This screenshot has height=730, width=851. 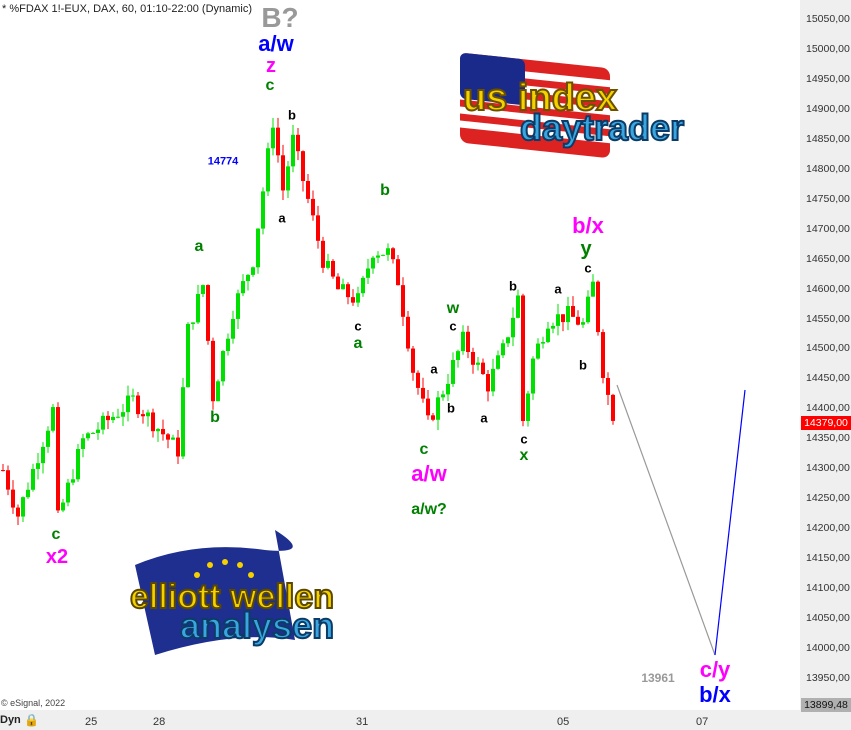 I want to click on y-tick: 14250,00, so click(x=828, y=498).